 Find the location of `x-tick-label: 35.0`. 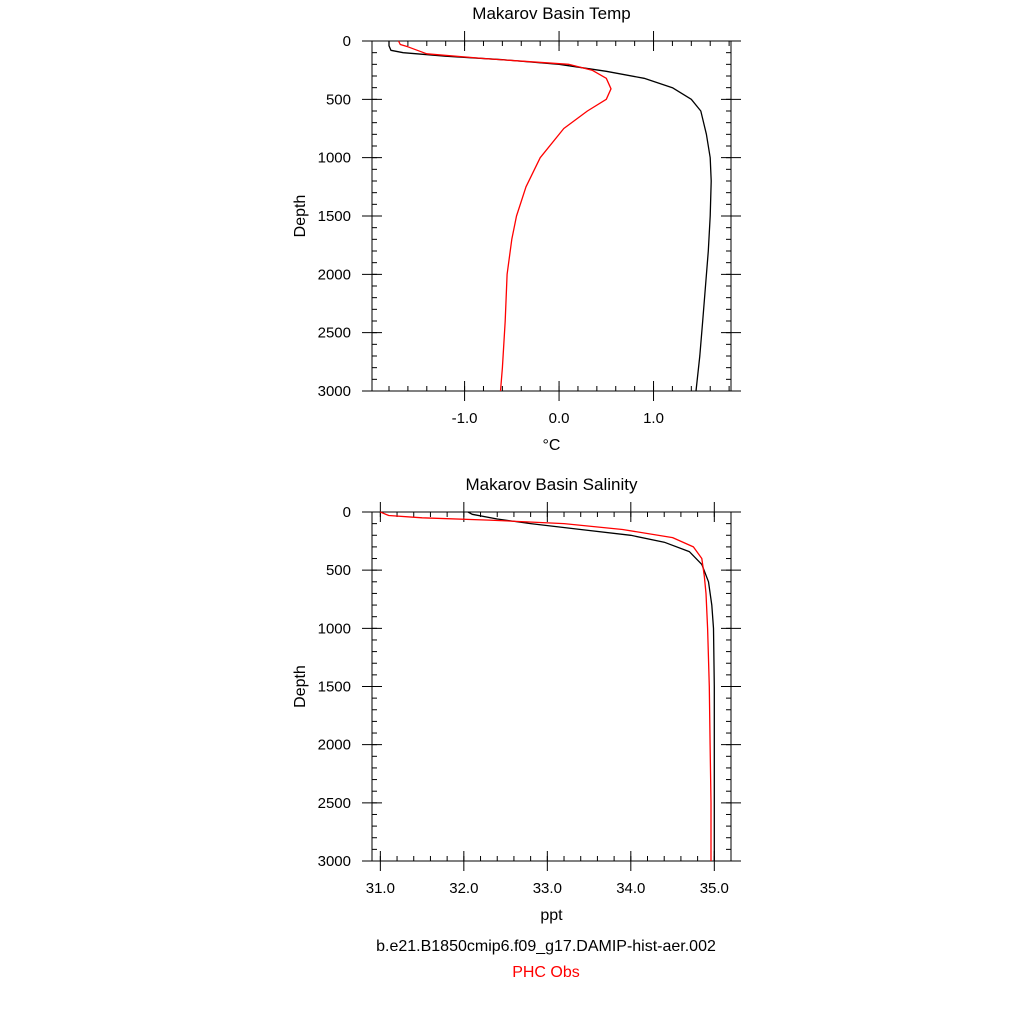

x-tick-label: 35.0 is located at coordinates (714, 888).